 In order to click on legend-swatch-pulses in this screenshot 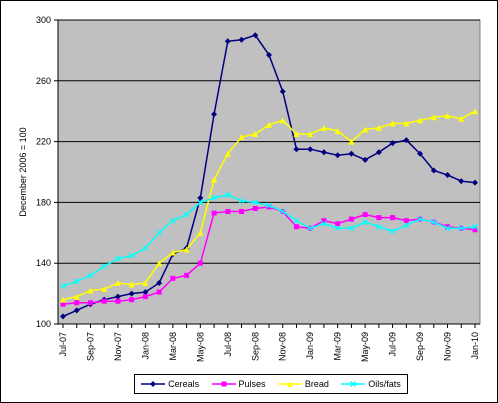, I will do `click(223, 384)`.